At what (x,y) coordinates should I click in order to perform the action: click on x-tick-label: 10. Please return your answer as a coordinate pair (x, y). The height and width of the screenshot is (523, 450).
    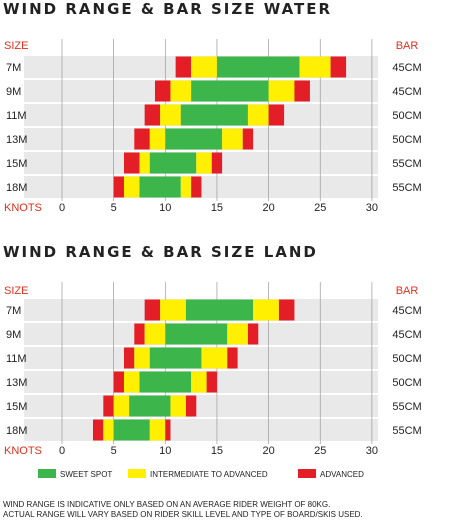
    Looking at the image, I should click on (165, 208).